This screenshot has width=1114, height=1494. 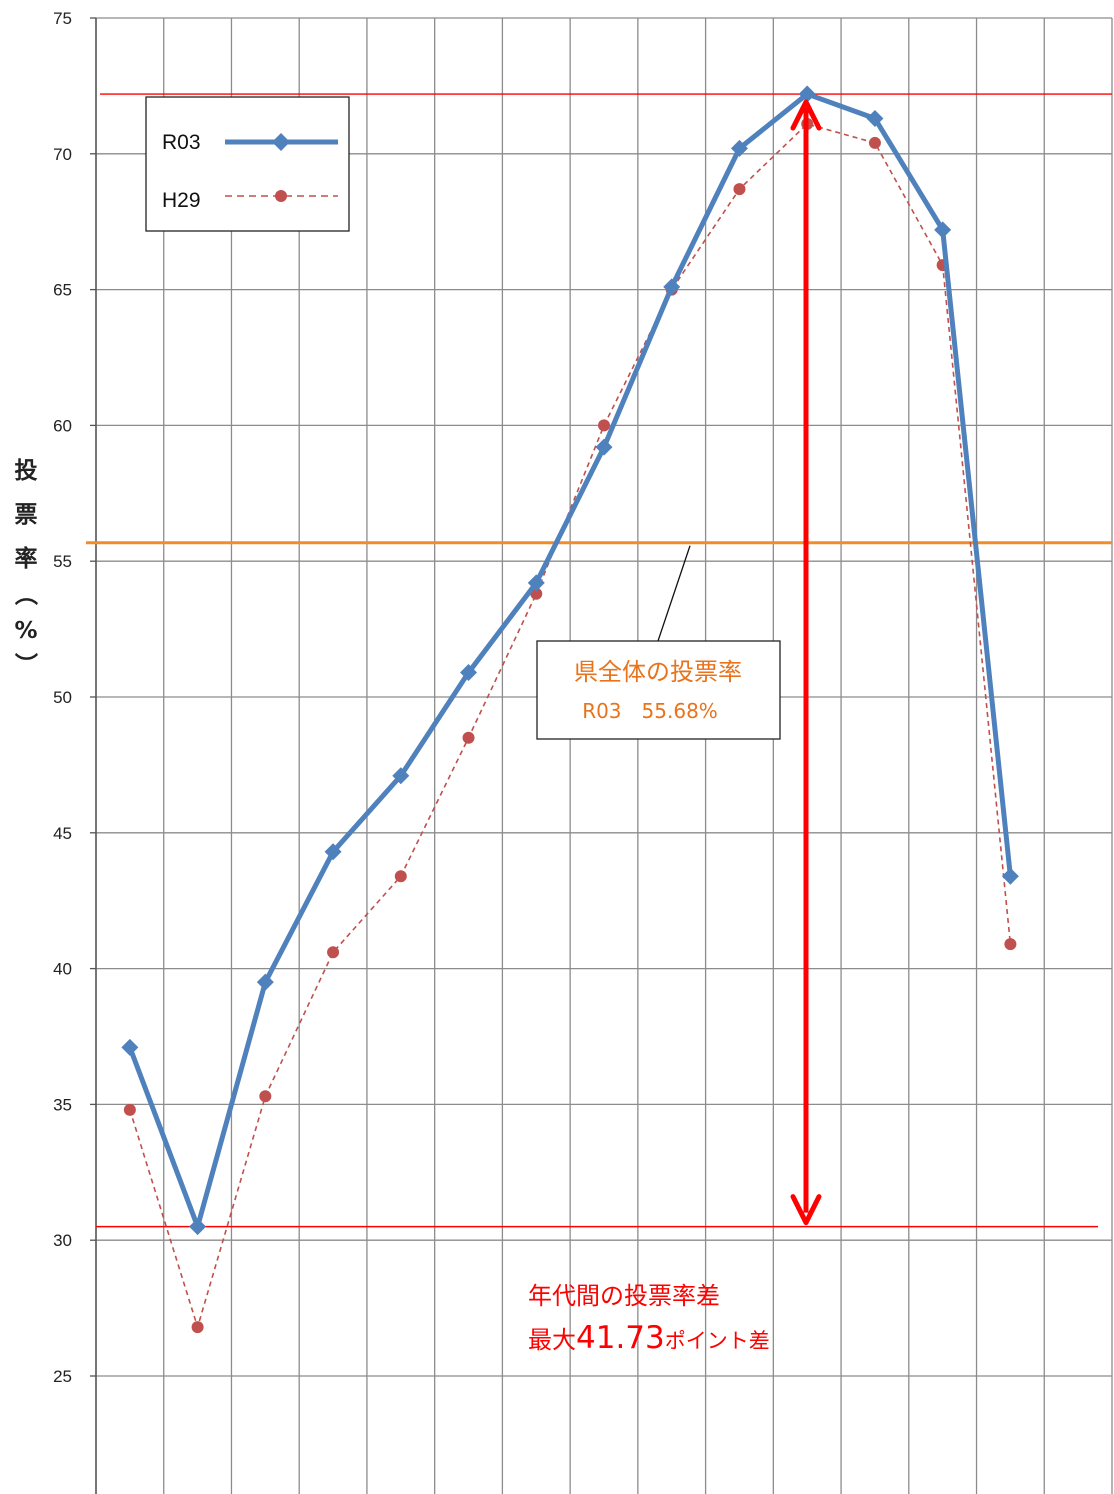 What do you see at coordinates (62, 969) in the screenshot?
I see `y-tick-label: 40` at bounding box center [62, 969].